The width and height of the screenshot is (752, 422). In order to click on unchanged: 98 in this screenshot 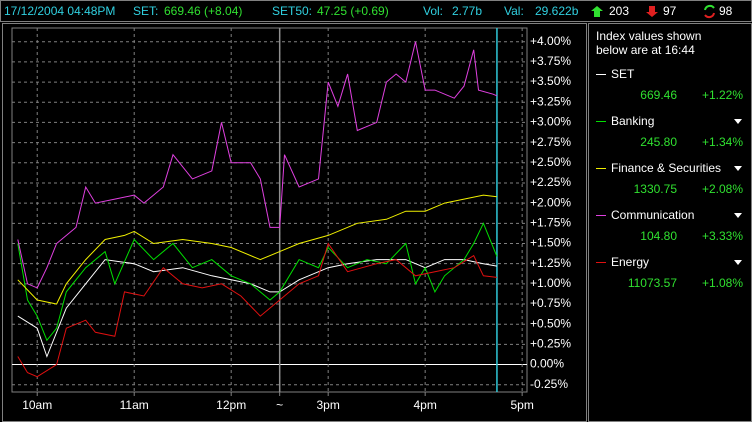, I will do `click(726, 11)`.